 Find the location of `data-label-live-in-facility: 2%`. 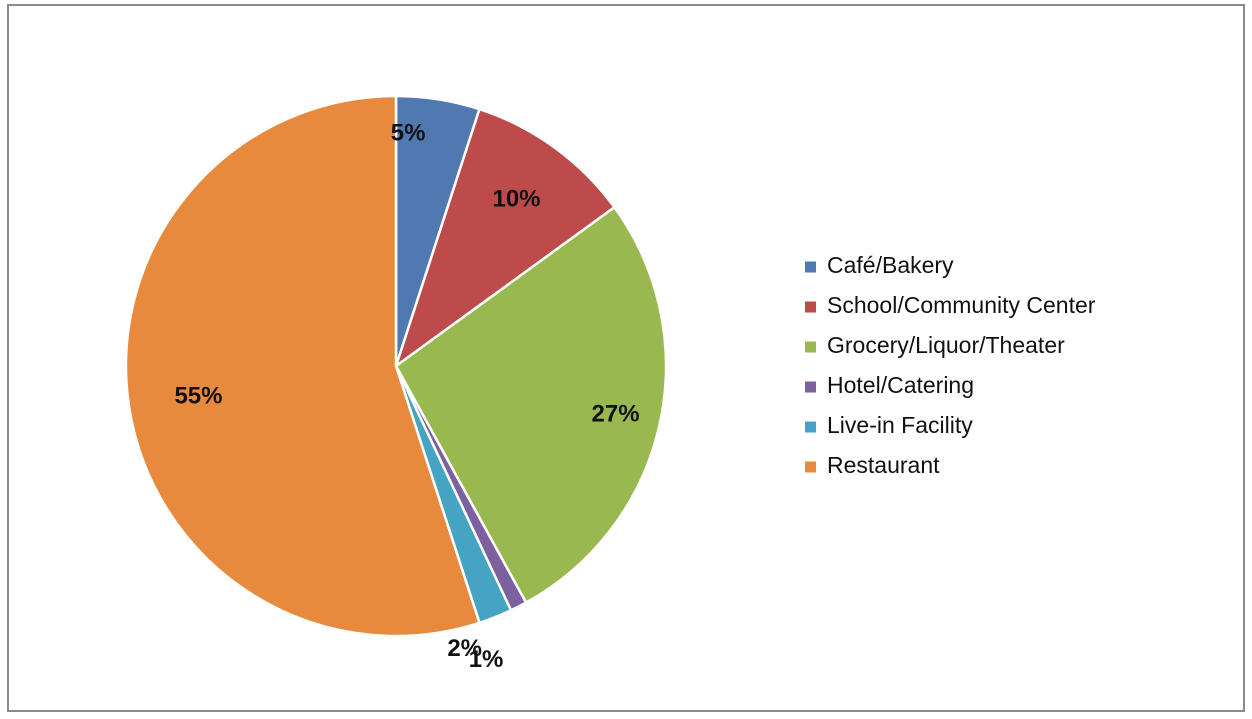

data-label-live-in-facility: 2% is located at coordinates (464, 648).